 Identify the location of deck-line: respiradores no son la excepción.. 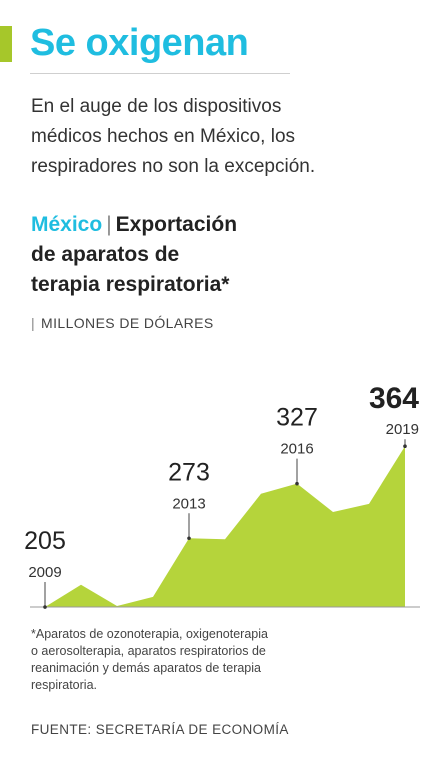
(173, 166).